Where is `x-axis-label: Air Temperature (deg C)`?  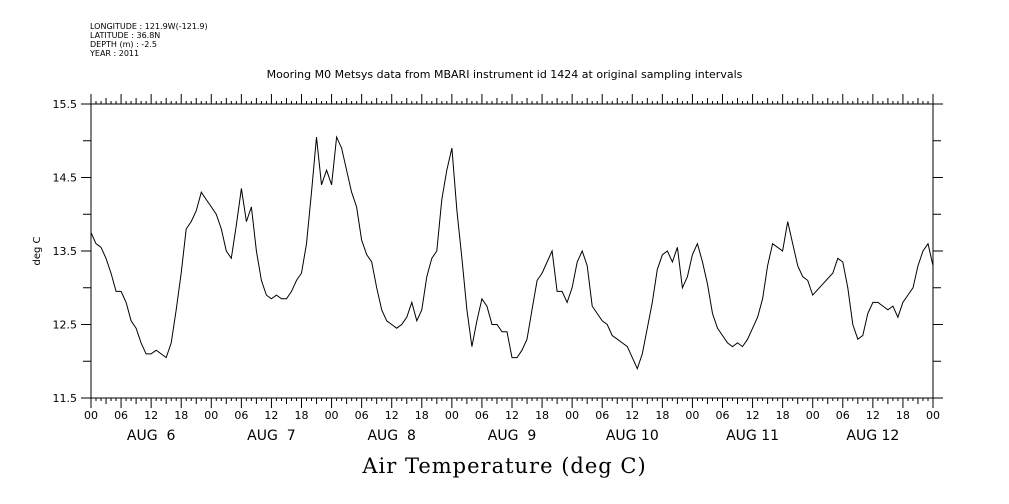 x-axis-label: Air Temperature (deg C) is located at coordinates (504, 466).